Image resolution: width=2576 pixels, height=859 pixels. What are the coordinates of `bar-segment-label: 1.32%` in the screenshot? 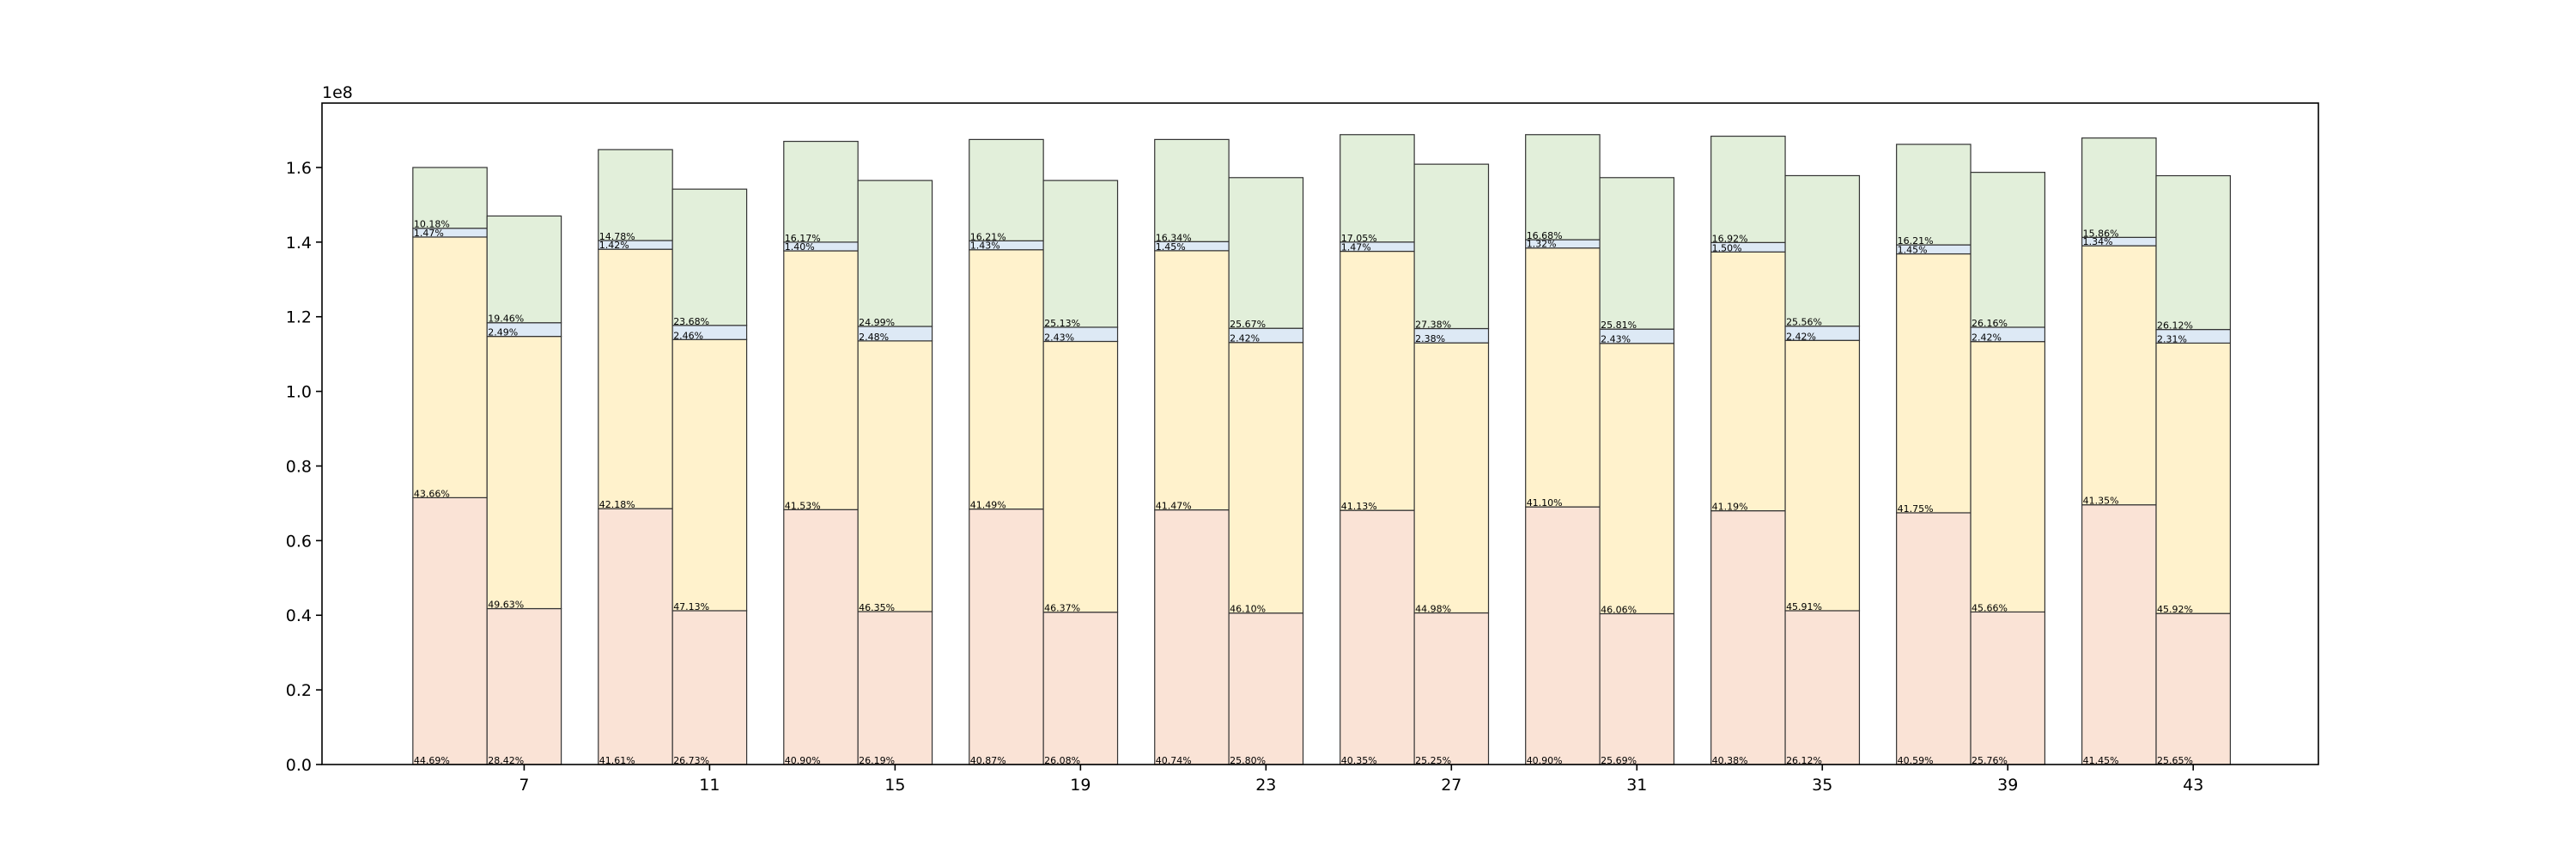 It's located at (1542, 245).